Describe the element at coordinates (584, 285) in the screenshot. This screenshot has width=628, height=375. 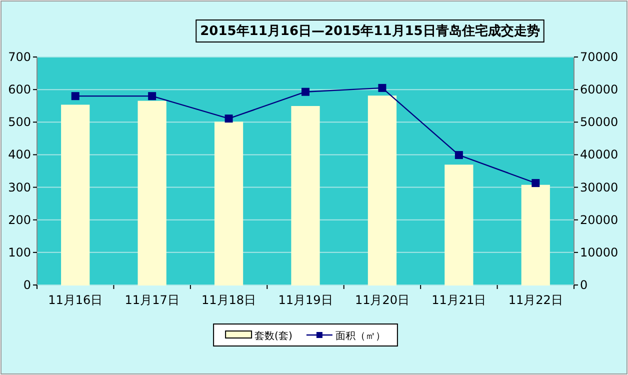
I see `y2-tick-label: 0` at that location.